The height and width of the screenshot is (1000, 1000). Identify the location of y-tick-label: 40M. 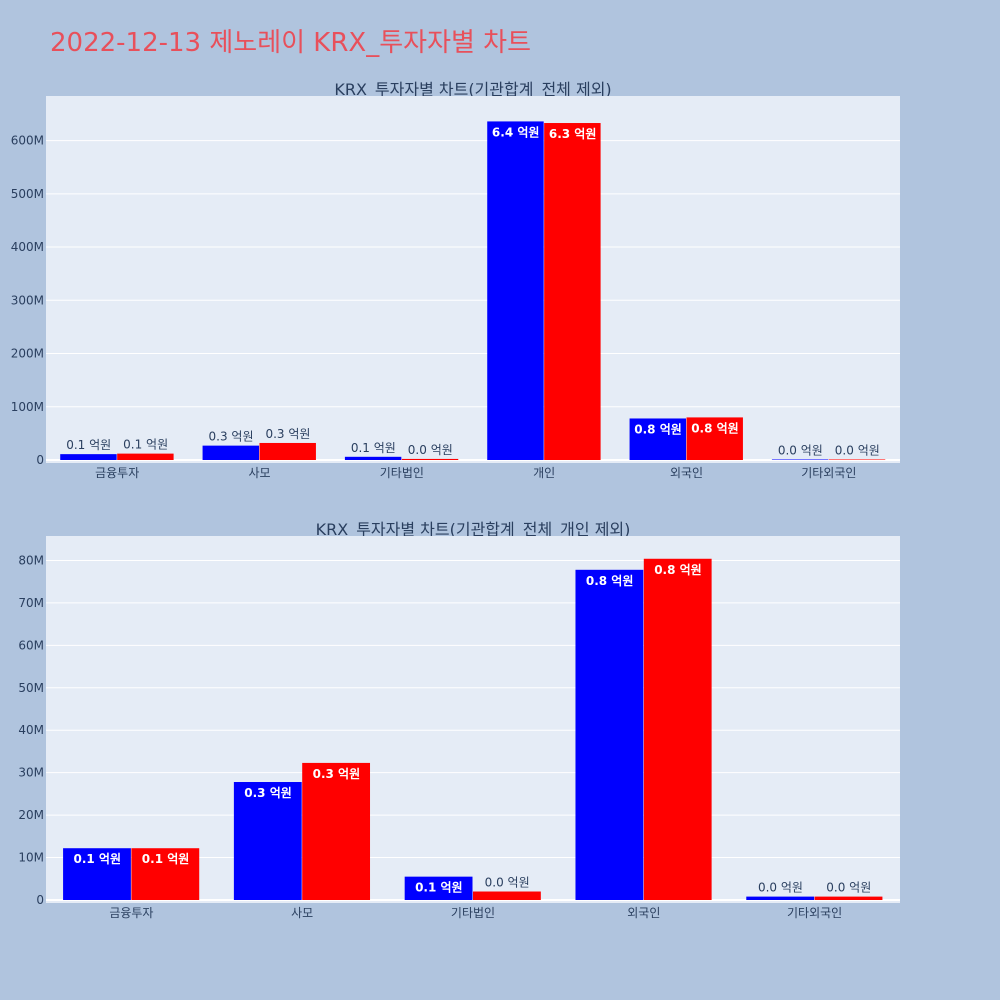
(31, 730).